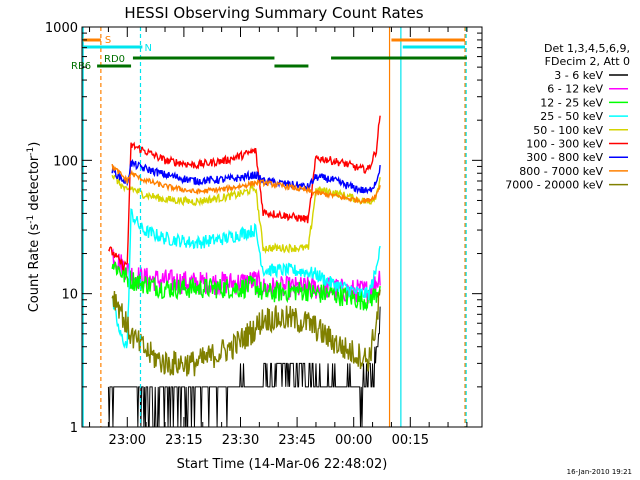 Image resolution: width=640 pixels, height=480 pixels. I want to click on legend-label-4: 25 - 50 keV, so click(571, 116).